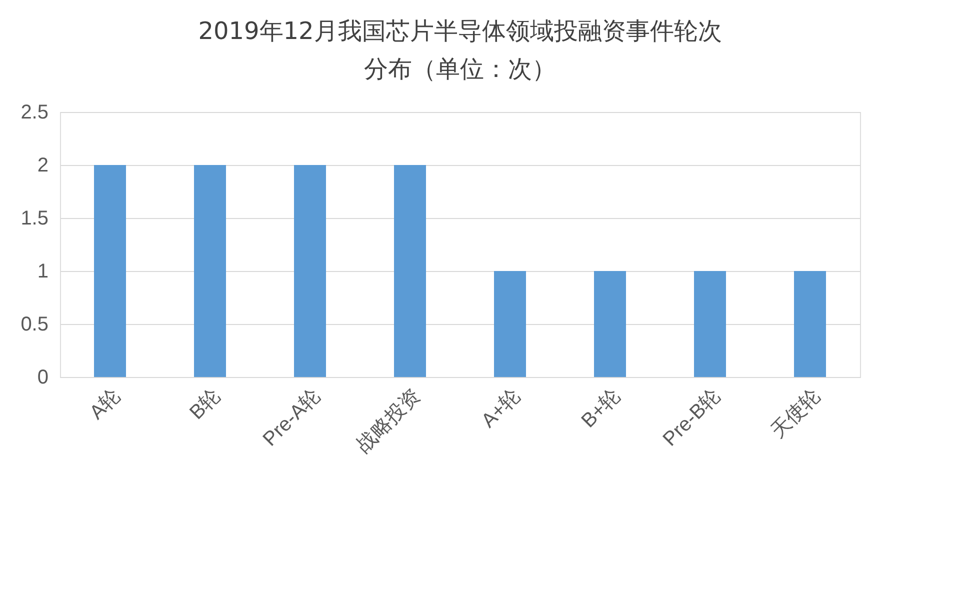 This screenshot has height=593, width=960. What do you see at coordinates (501, 408) in the screenshot?
I see `x-tick-label: A+轮` at bounding box center [501, 408].